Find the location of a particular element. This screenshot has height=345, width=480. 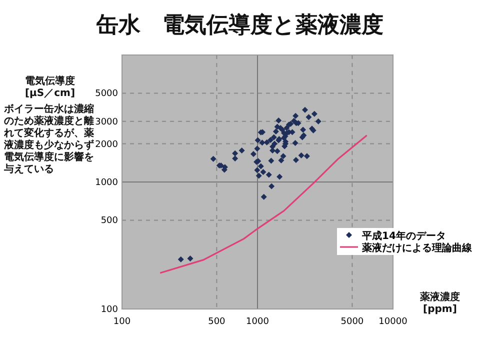

x-tick-label: 100 is located at coordinates (122, 322).